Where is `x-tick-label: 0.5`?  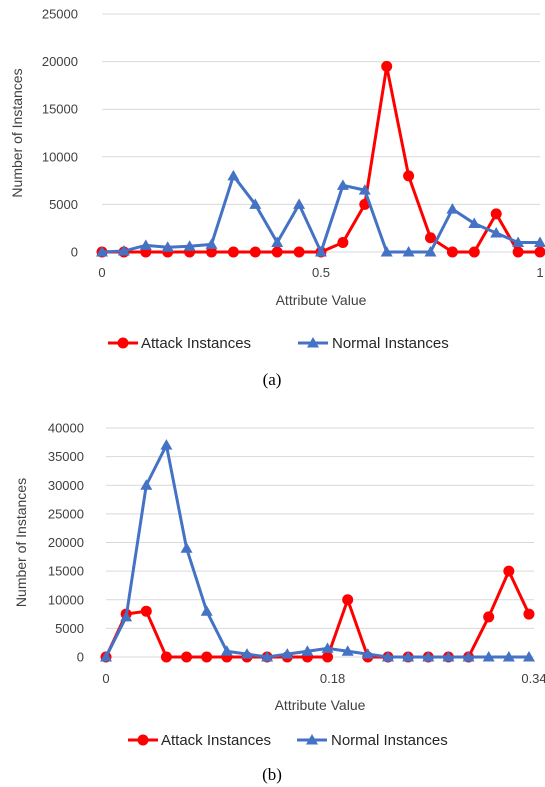
x-tick-label: 0.5 is located at coordinates (321, 272).